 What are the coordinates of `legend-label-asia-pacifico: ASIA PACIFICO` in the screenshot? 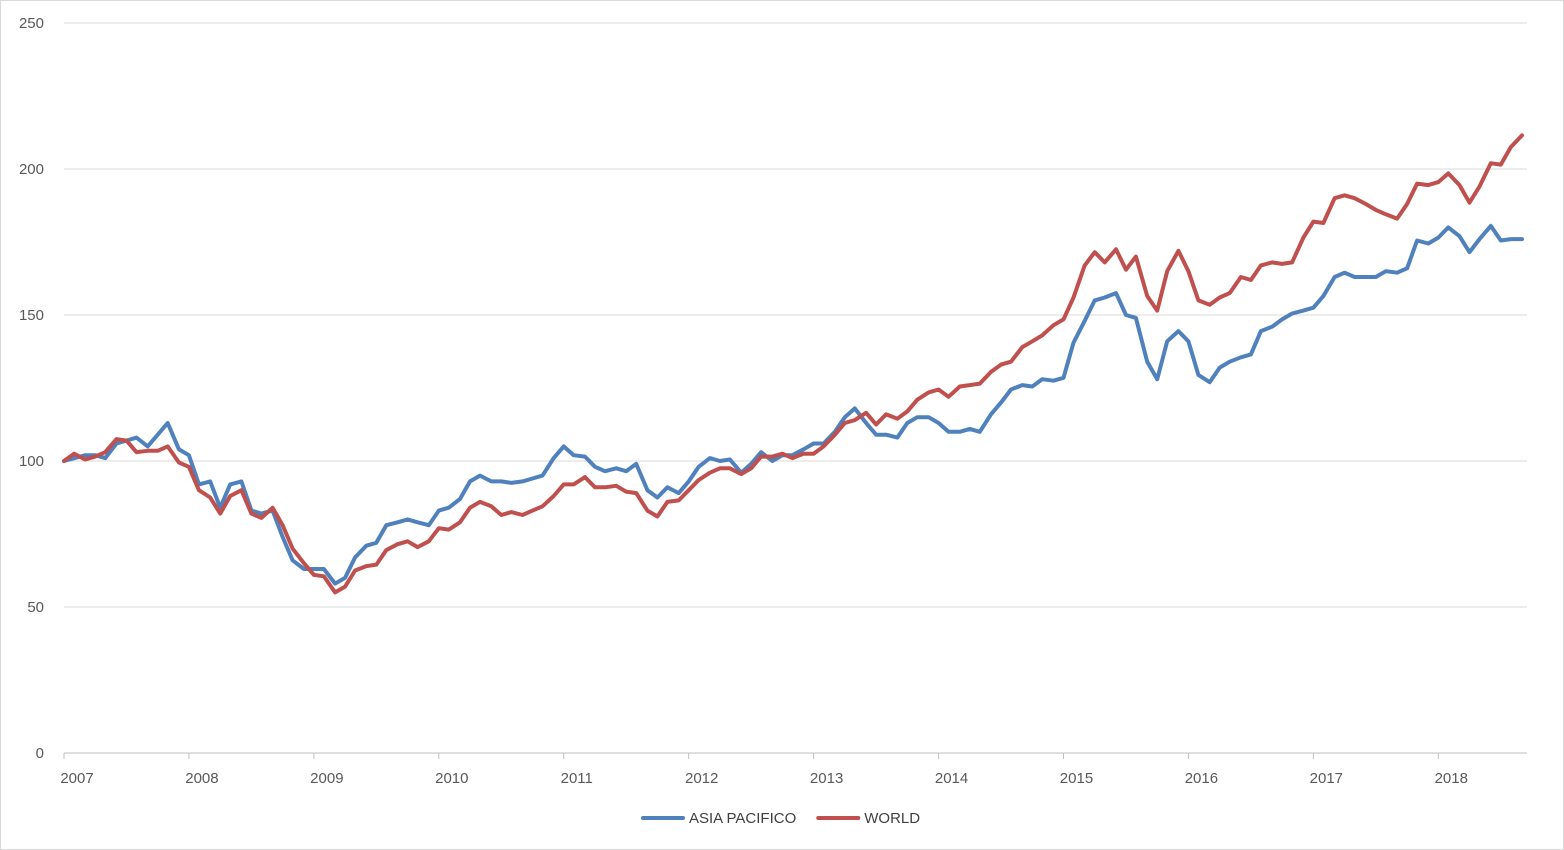 It's located at (742, 818).